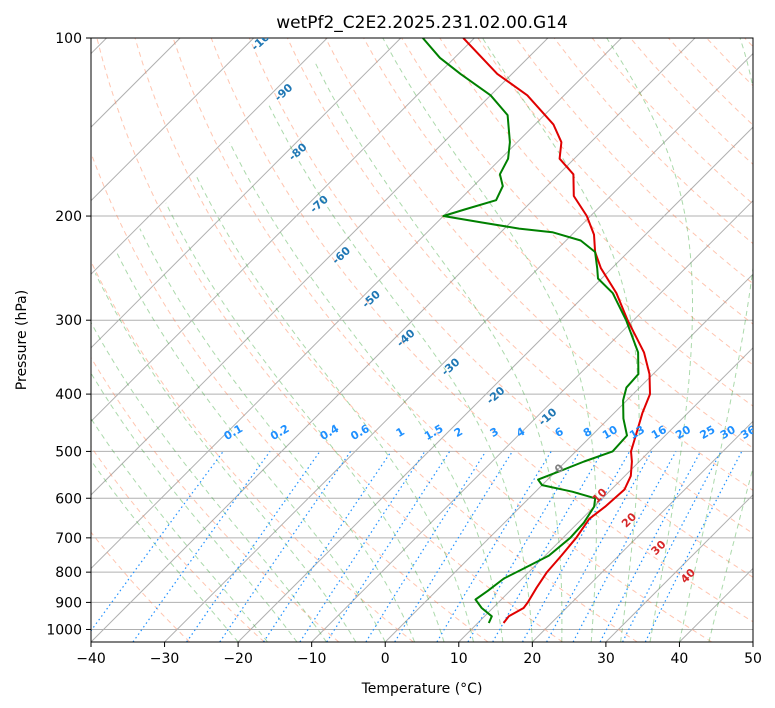 Image resolution: width=775 pixels, height=708 pixels. I want to click on mixing-ratio-label: 8, so click(587, 432).